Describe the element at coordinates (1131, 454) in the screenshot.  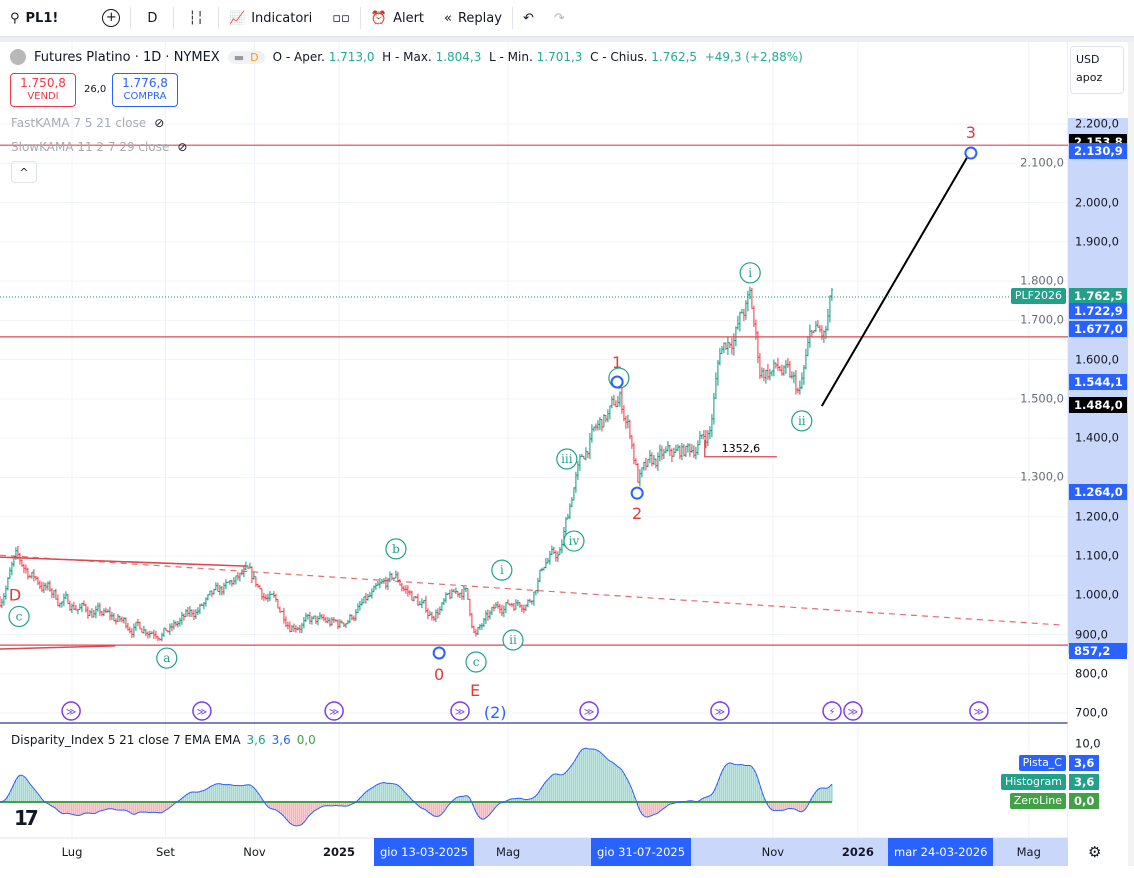
I see `scrollbar` at that location.